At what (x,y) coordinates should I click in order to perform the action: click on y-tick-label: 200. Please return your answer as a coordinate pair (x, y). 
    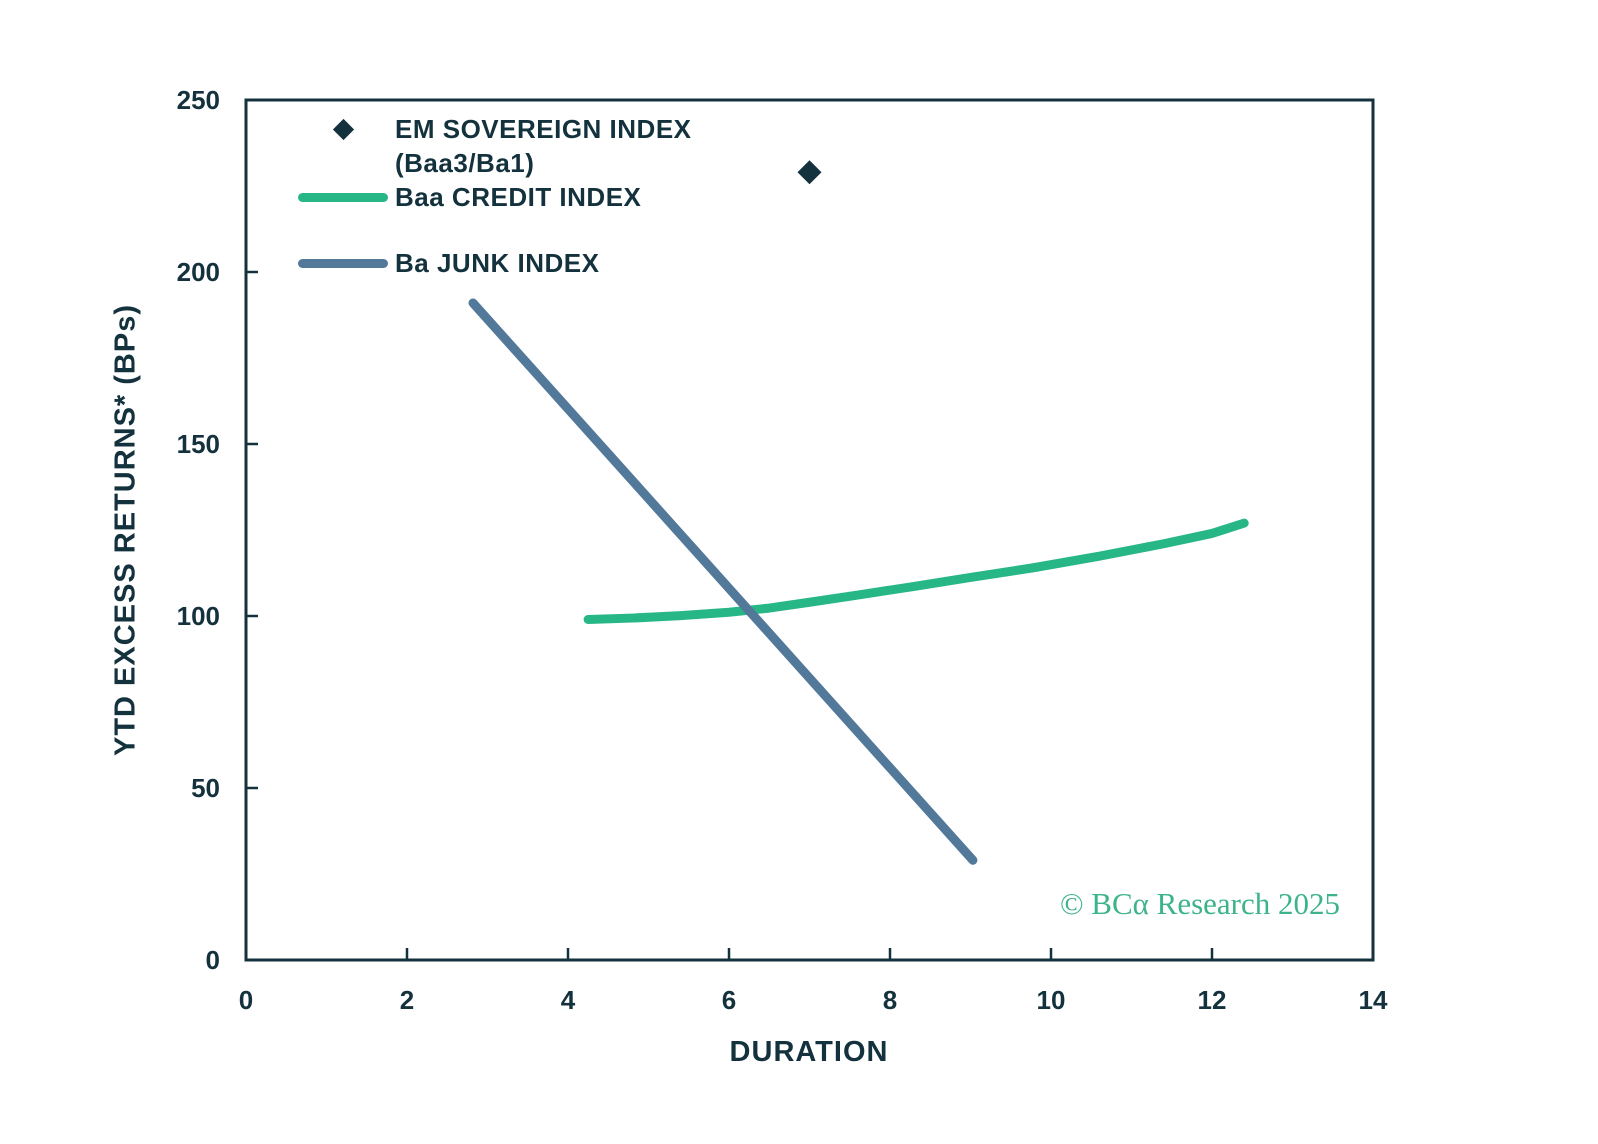
    Looking at the image, I should click on (198, 272).